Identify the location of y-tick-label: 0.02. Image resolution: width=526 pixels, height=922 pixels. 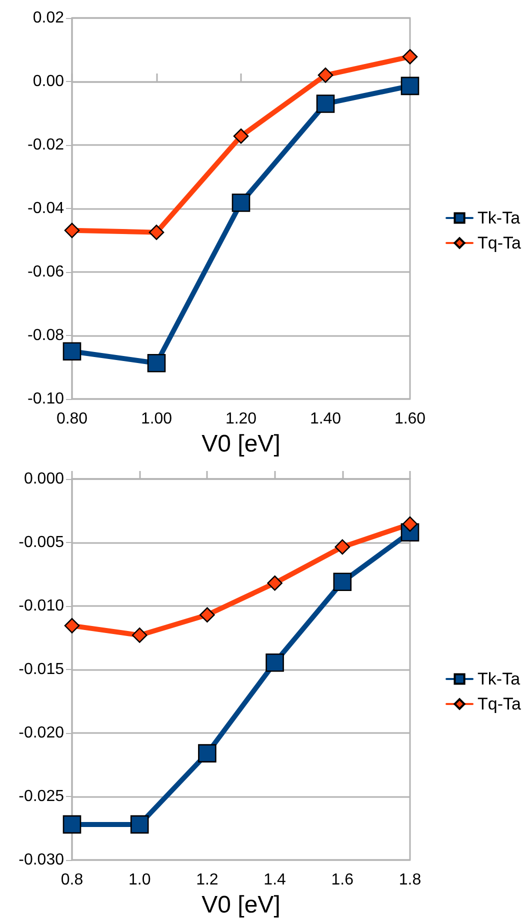
(48, 18).